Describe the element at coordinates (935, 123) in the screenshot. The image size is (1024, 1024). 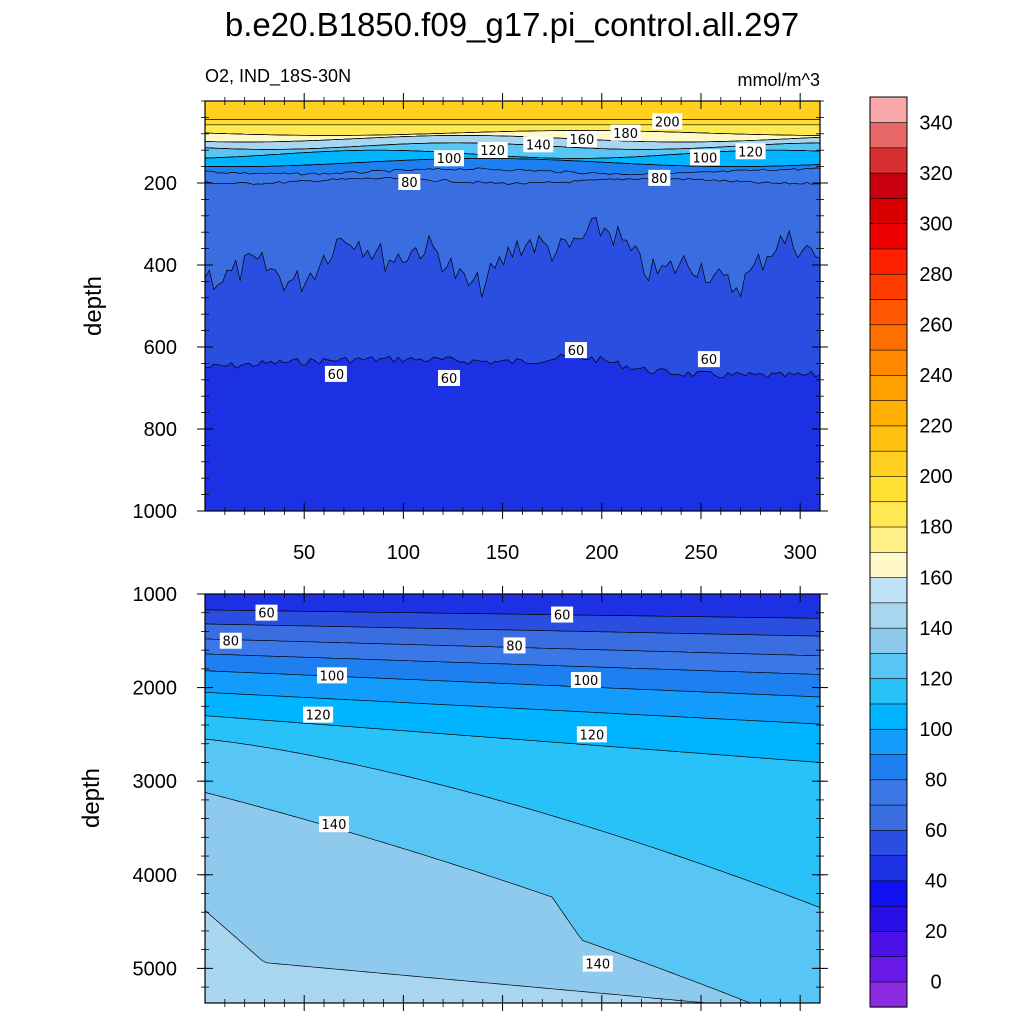
I see `colorbar-tick-label: 340` at that location.